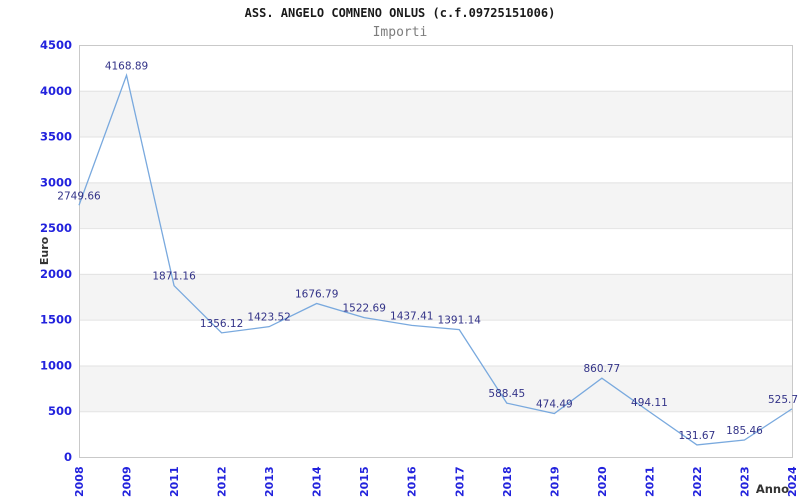  What do you see at coordinates (221, 324) in the screenshot?
I see `point-label: 1356.12` at bounding box center [221, 324].